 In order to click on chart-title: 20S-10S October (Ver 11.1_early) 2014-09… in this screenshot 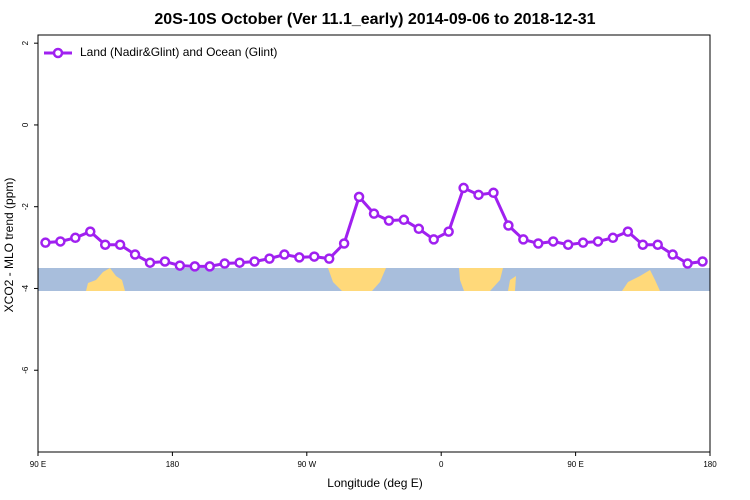, I will do `click(374, 19)`.